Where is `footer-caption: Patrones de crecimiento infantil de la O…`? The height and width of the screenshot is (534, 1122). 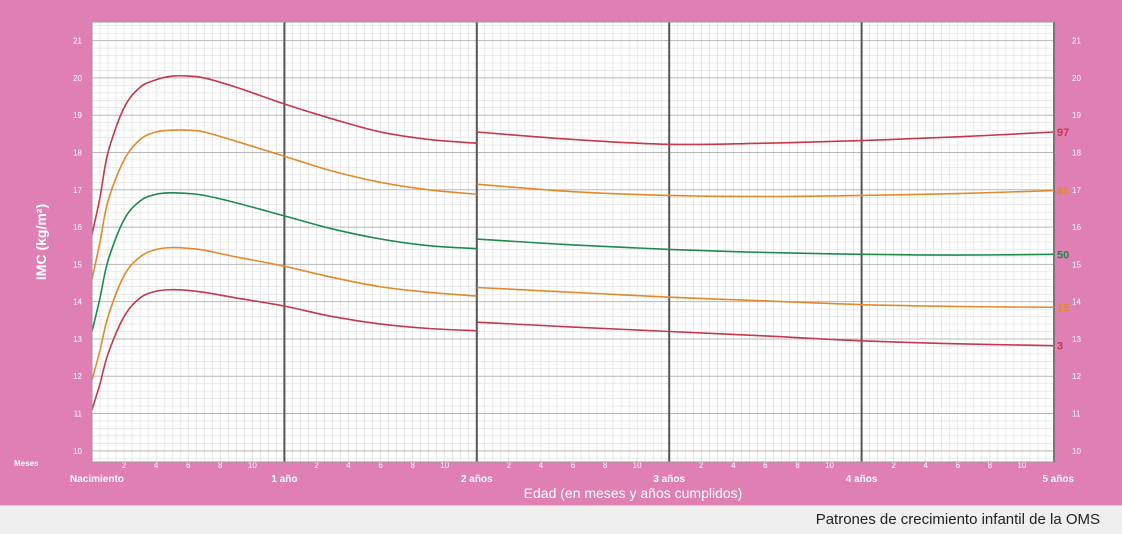 footer-caption: Patrones de crecimiento infantil de la O… is located at coordinates (957, 519).